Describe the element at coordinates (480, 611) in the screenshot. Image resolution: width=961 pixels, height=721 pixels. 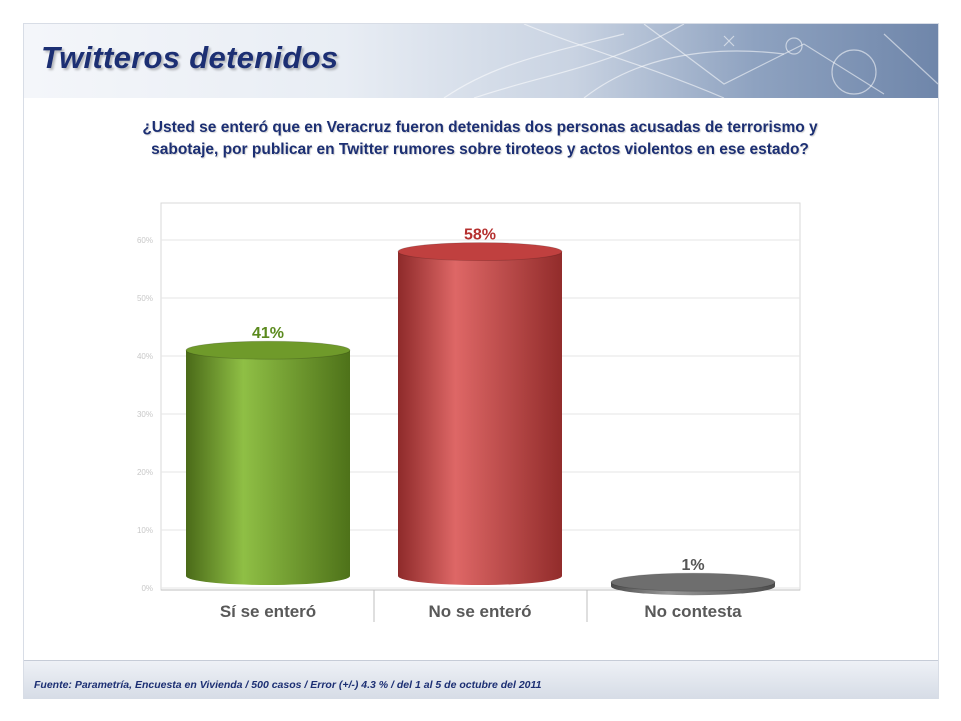
I see `x-tick-label: No se enteró` at that location.